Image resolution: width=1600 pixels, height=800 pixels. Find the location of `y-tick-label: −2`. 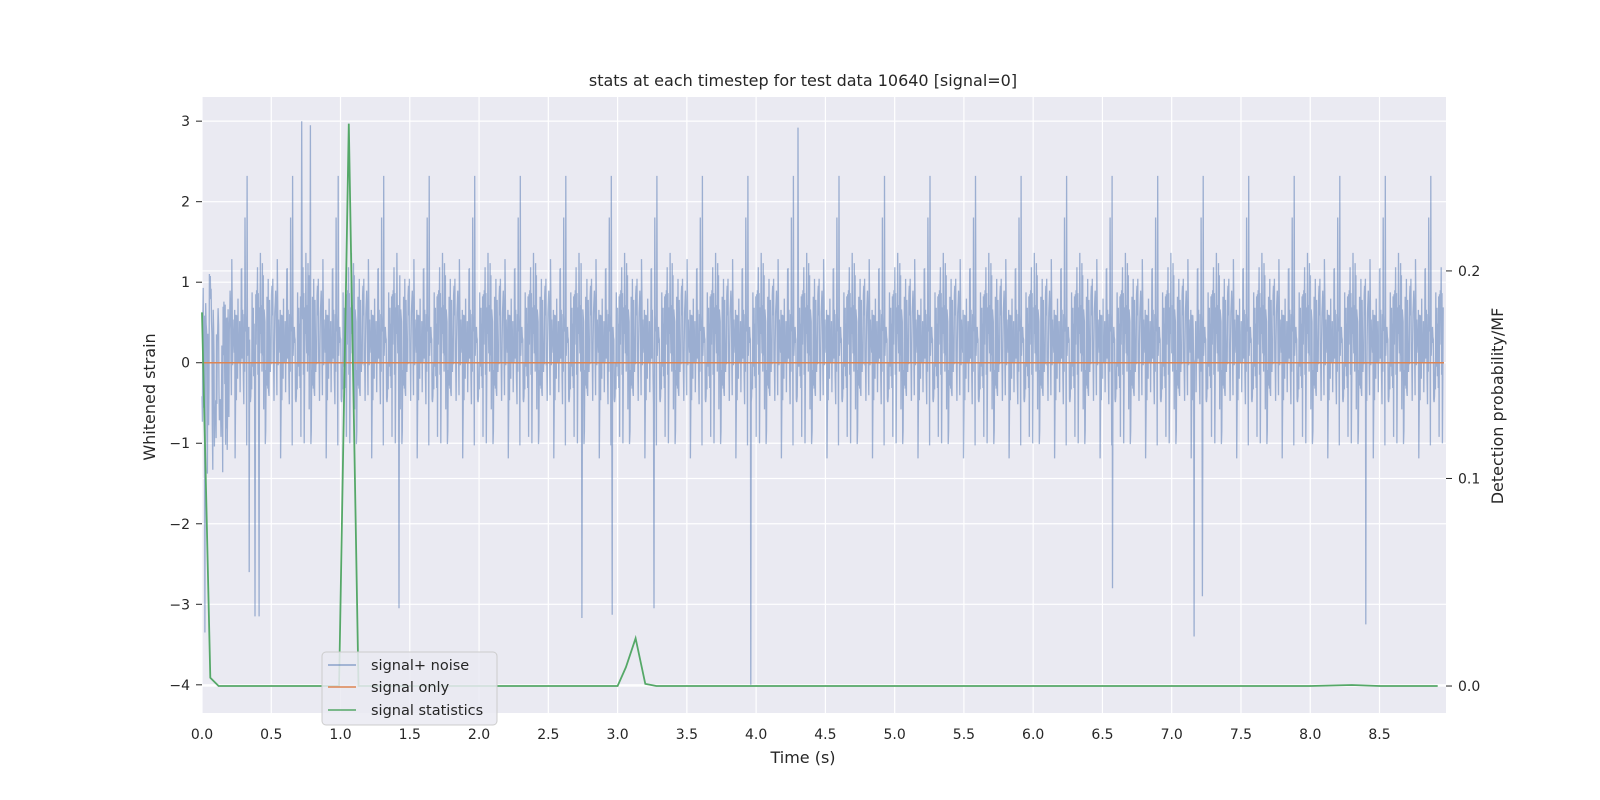

y-tick-label: −2 is located at coordinates (179, 525).